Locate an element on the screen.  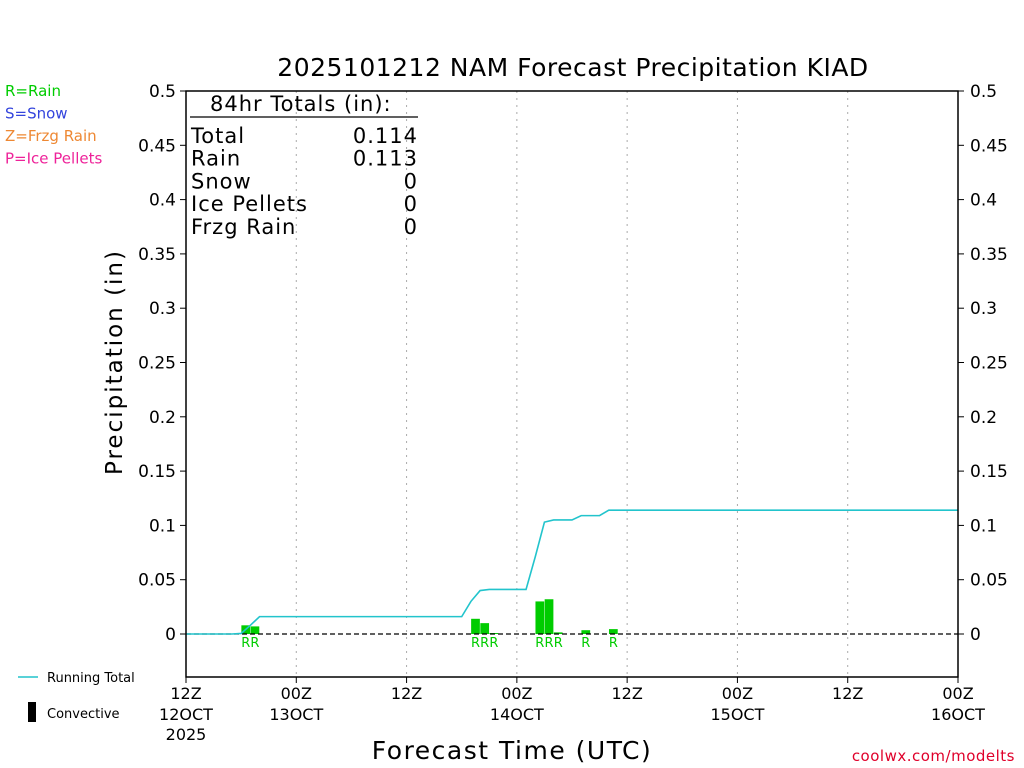
precip-type-legend-entry: S=Snow is located at coordinates (36, 114).